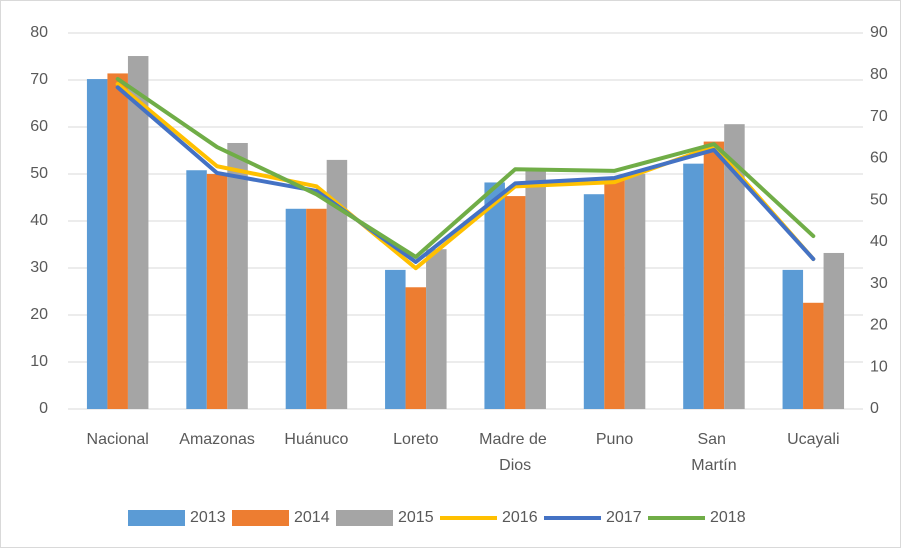 The height and width of the screenshot is (549, 913). Describe the element at coordinates (312, 517) in the screenshot. I see `legend-label: 2014` at that location.